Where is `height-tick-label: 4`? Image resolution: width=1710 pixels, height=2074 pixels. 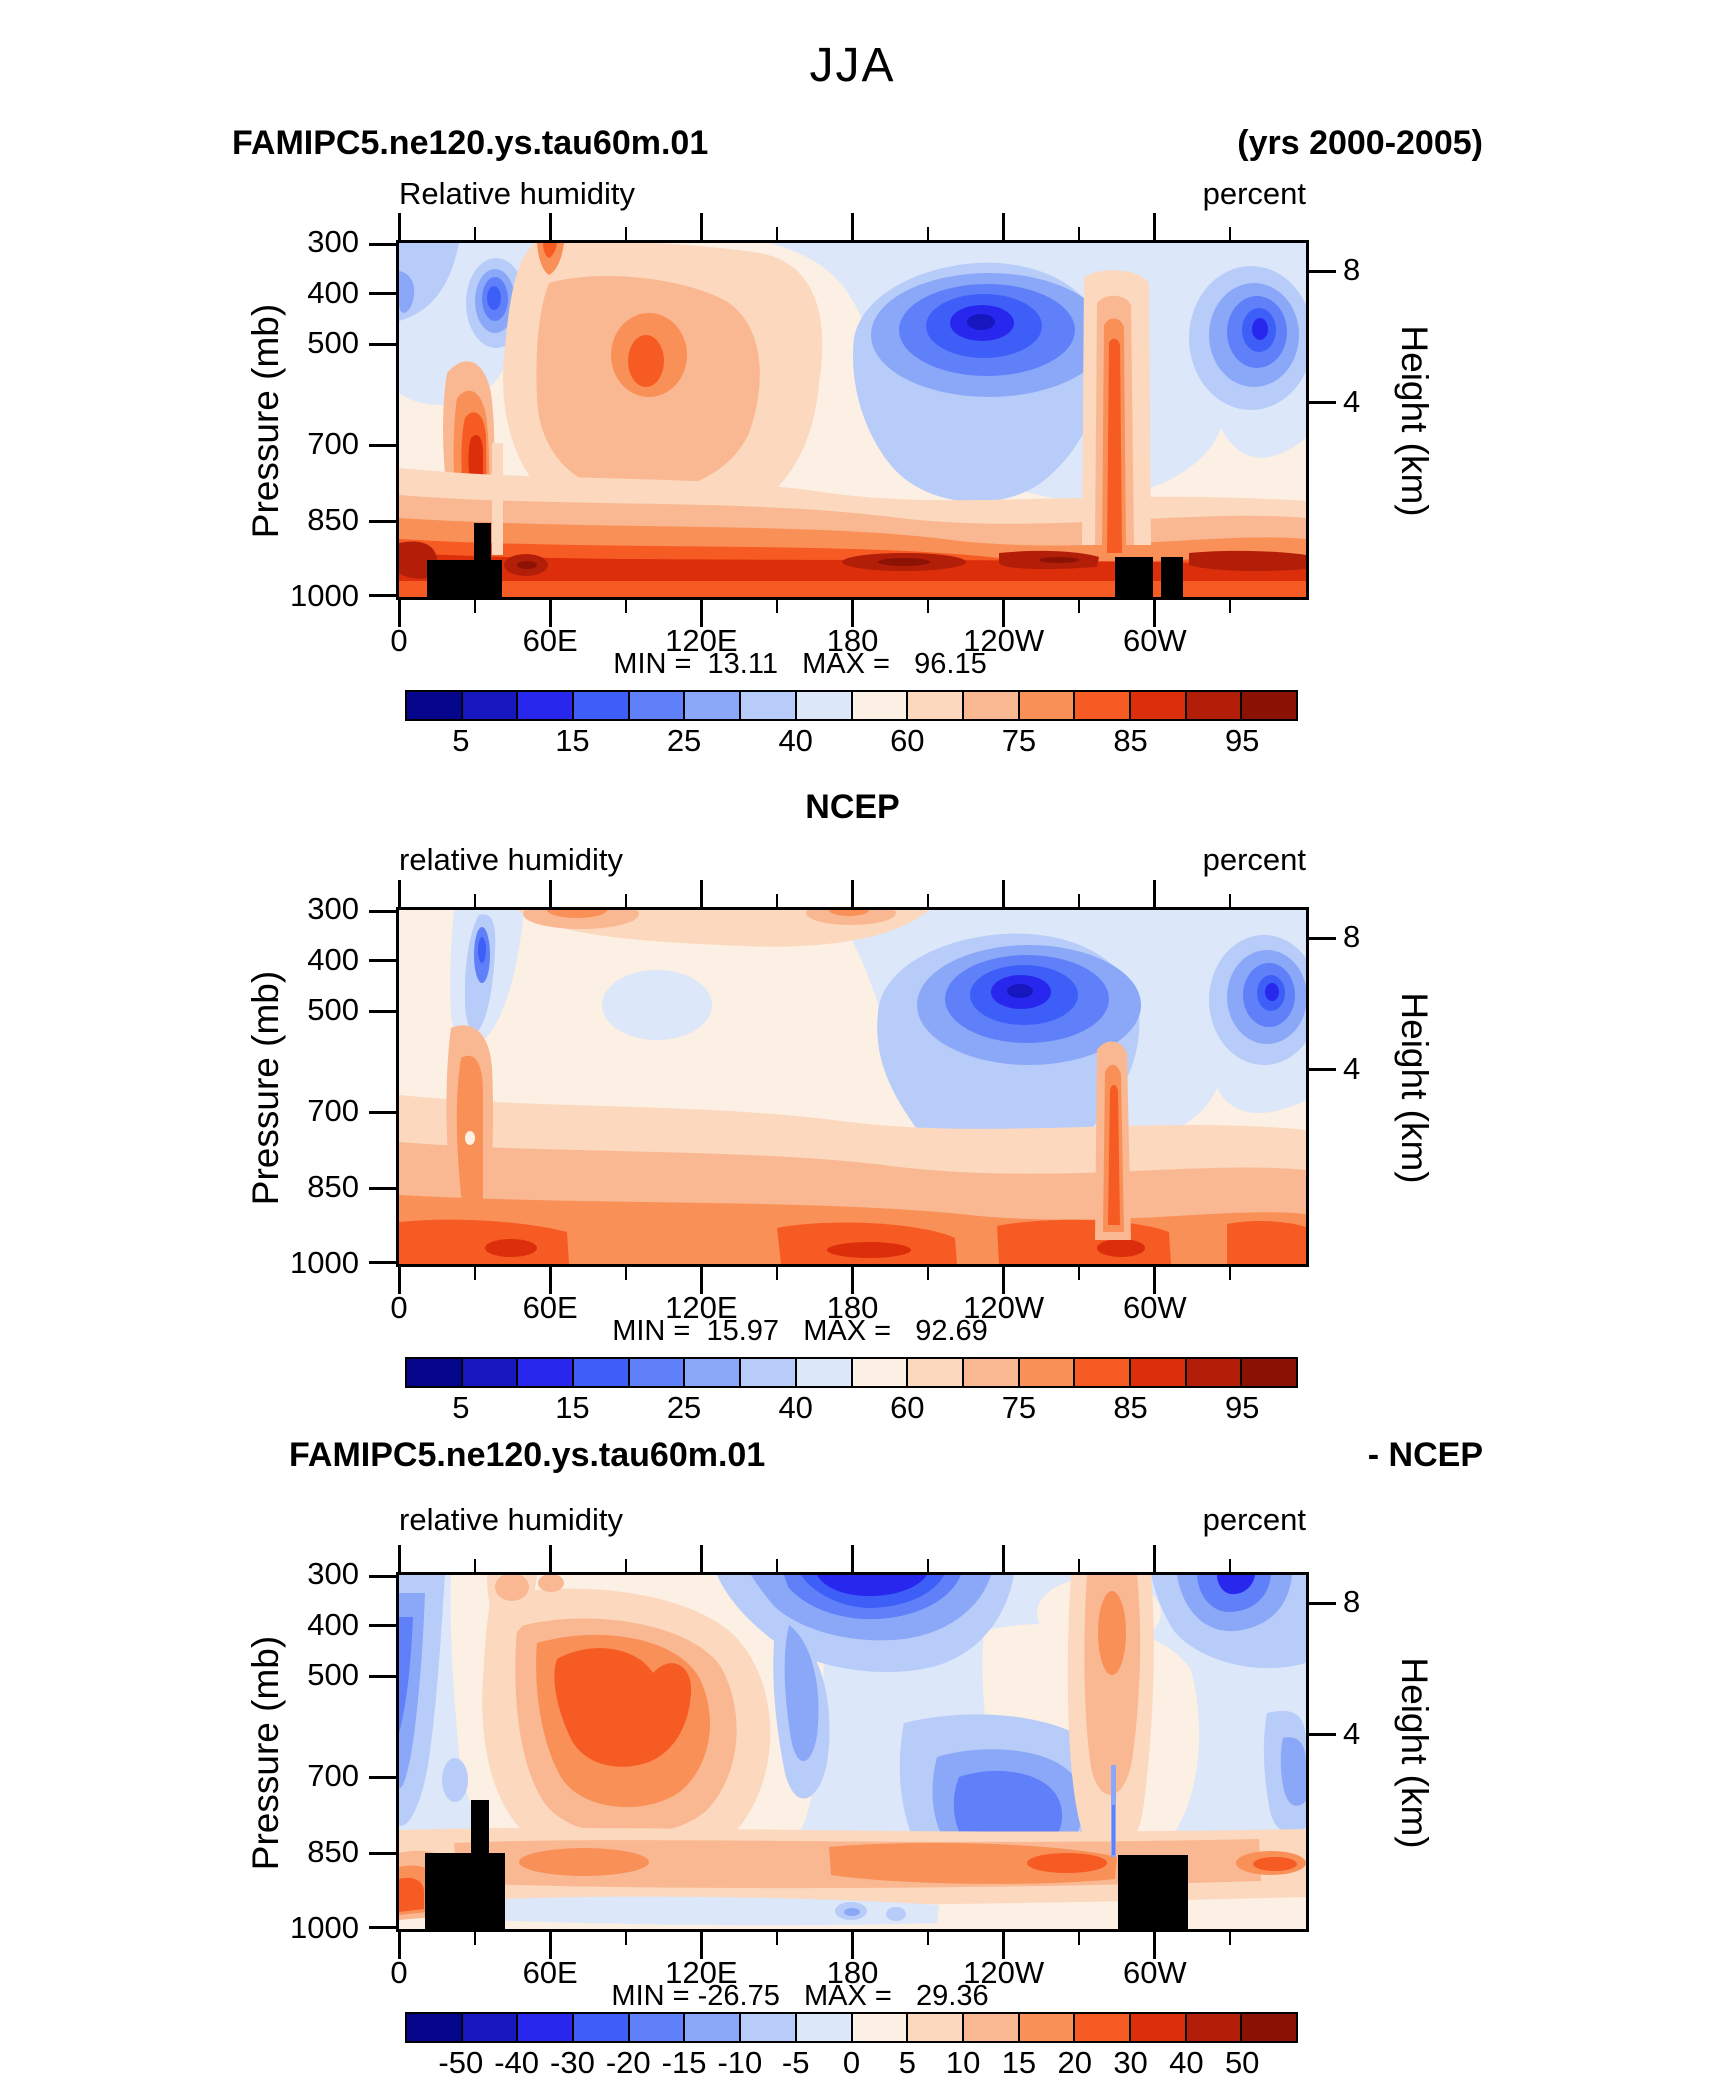
height-tick-label: 4 is located at coordinates (1352, 1068).